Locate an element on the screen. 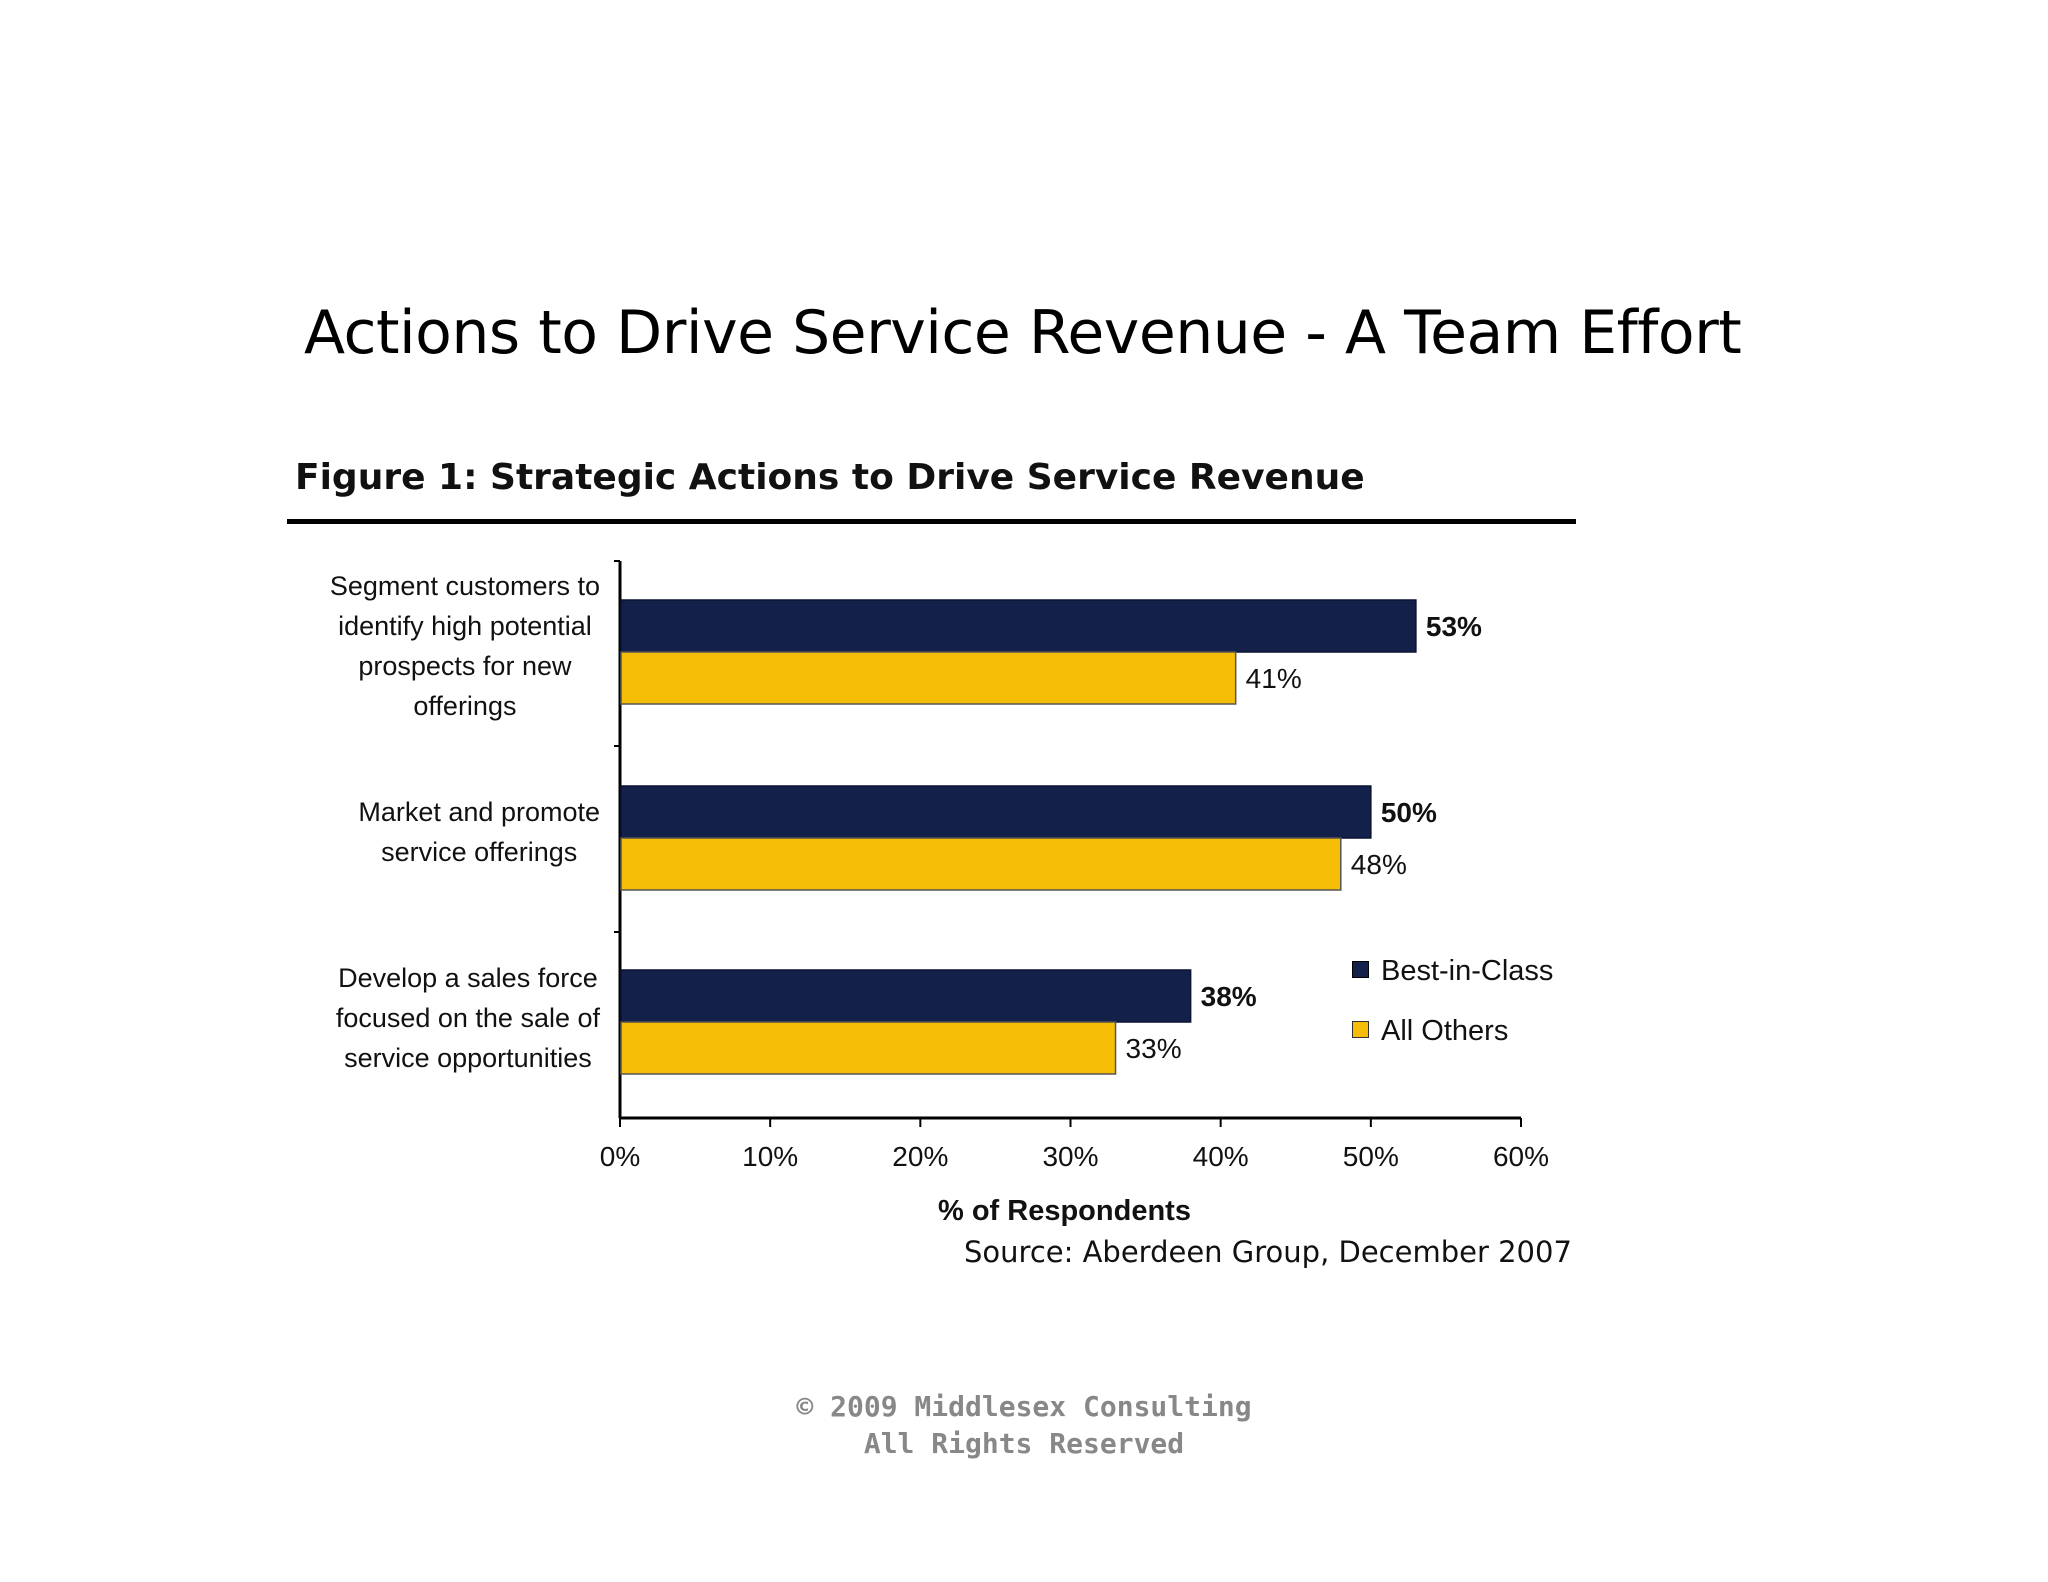 Image resolution: width=2048 pixels, height=1582 pixels. copyright-line-2: All Rights Reserved is located at coordinates (1024, 1443).